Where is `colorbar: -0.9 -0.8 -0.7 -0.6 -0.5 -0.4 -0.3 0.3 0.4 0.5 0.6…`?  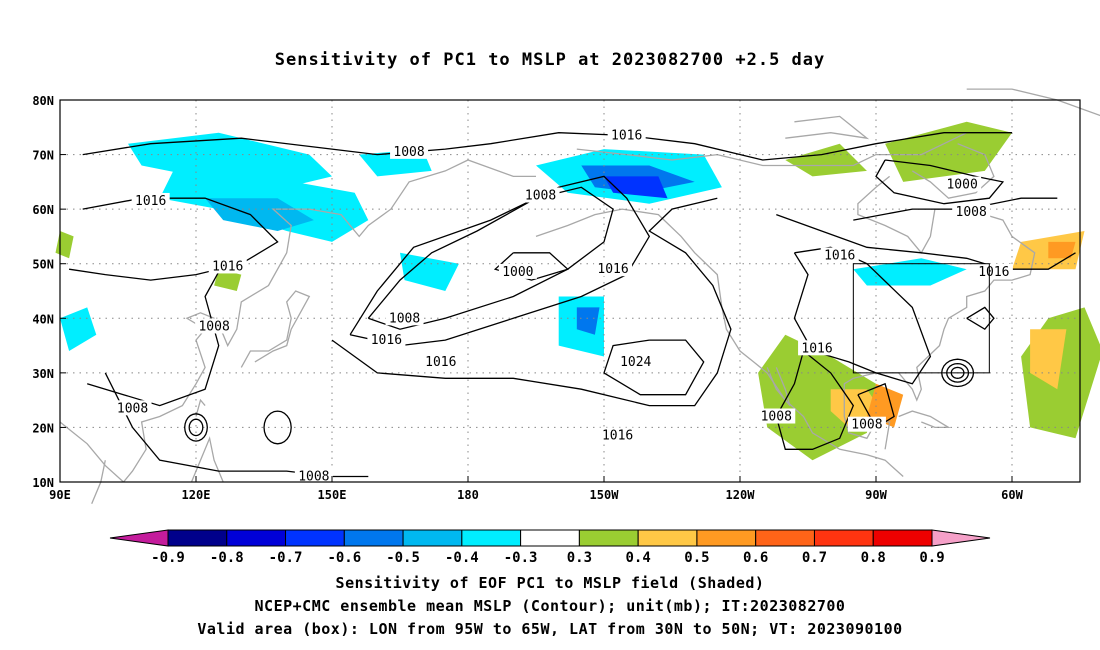 colorbar: -0.9 -0.8 -0.7 -0.6 -0.5 -0.4 -0.3 0.3 0.4 0.5 0.6… is located at coordinates (550, 547).